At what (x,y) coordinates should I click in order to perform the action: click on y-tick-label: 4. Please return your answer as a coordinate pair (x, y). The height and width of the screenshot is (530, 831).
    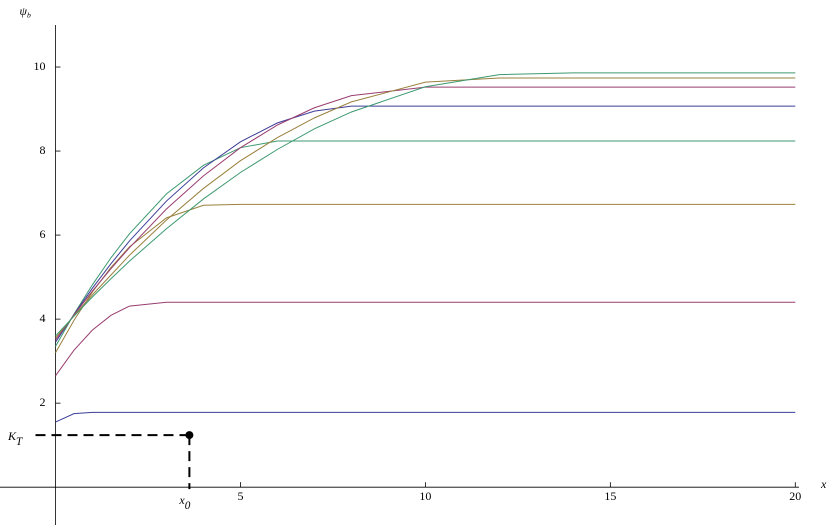
    Looking at the image, I should click on (42, 318).